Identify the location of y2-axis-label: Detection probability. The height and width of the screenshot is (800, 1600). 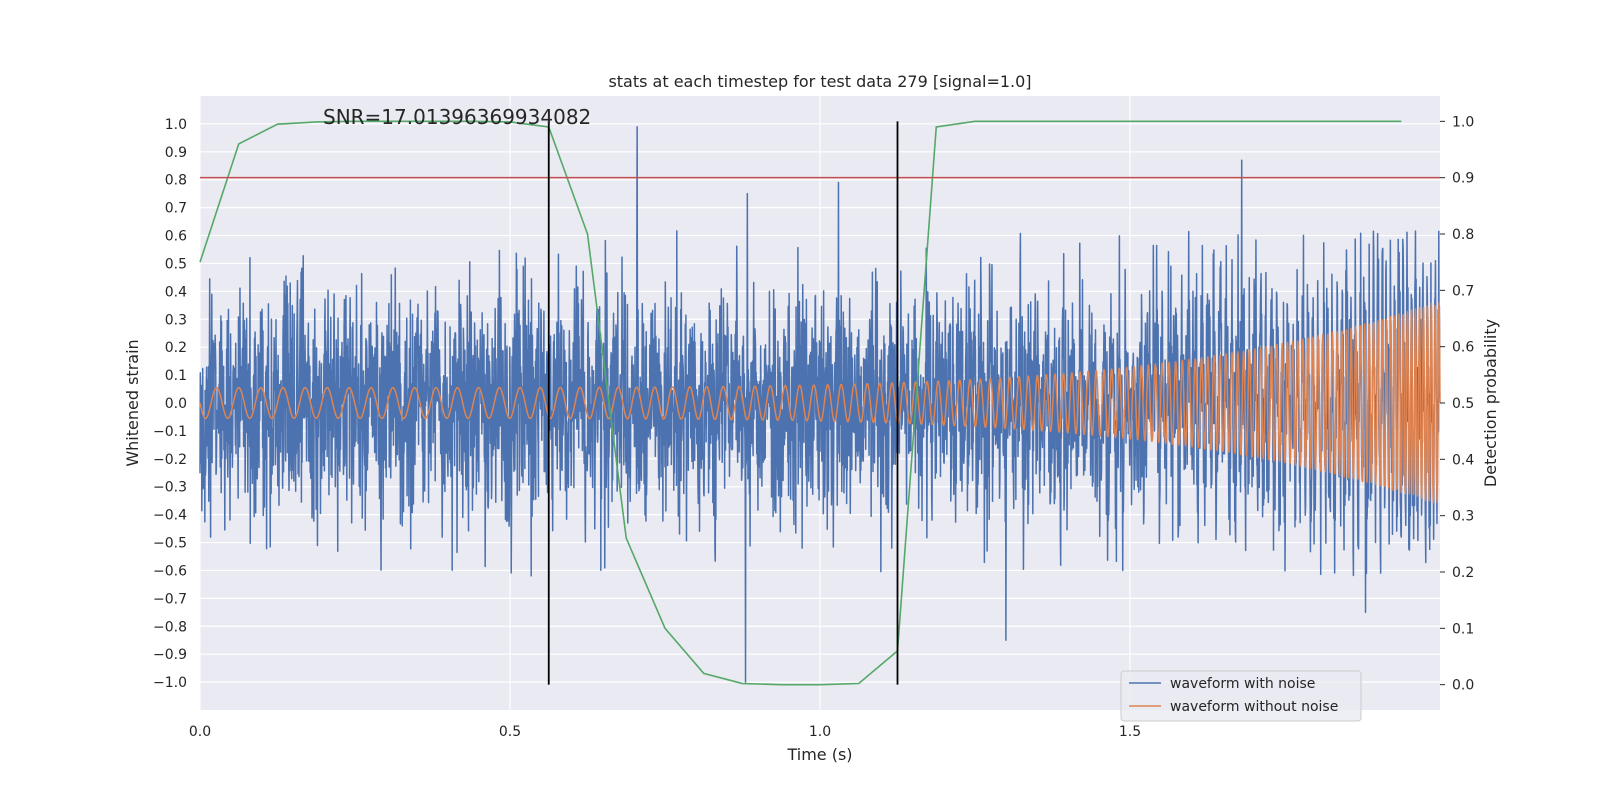
(1490, 403).